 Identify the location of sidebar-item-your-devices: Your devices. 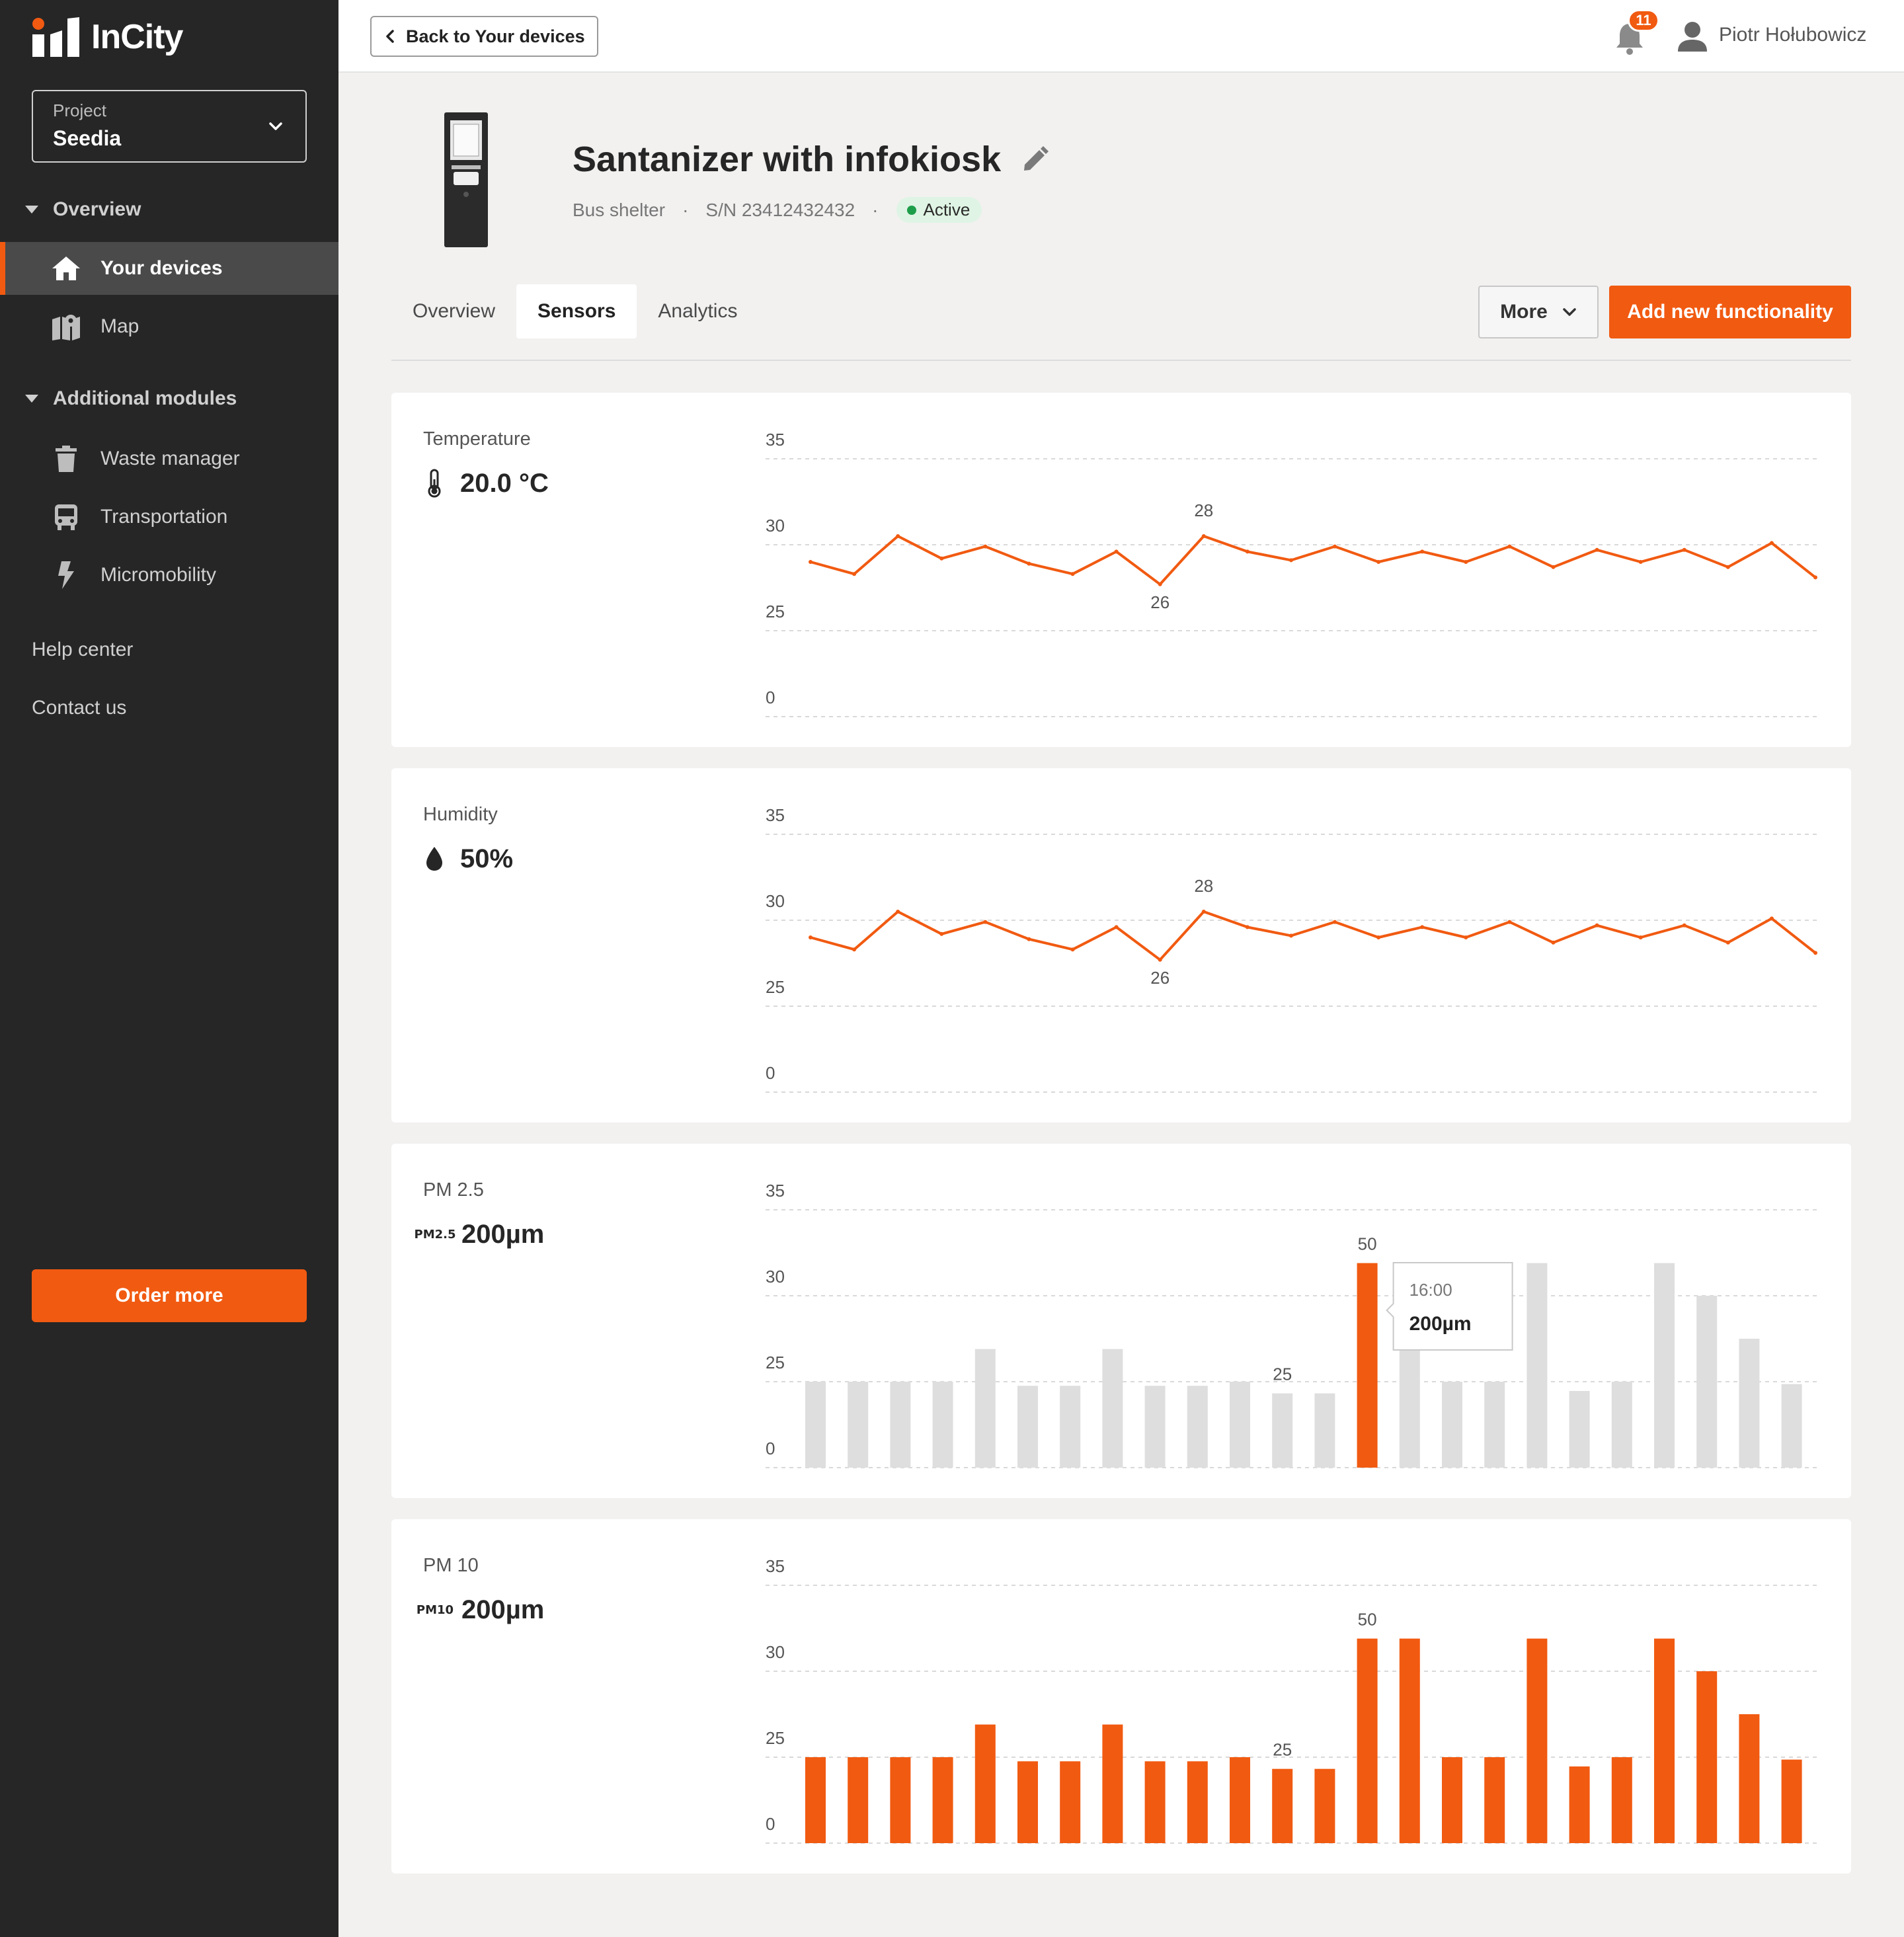
(169, 268).